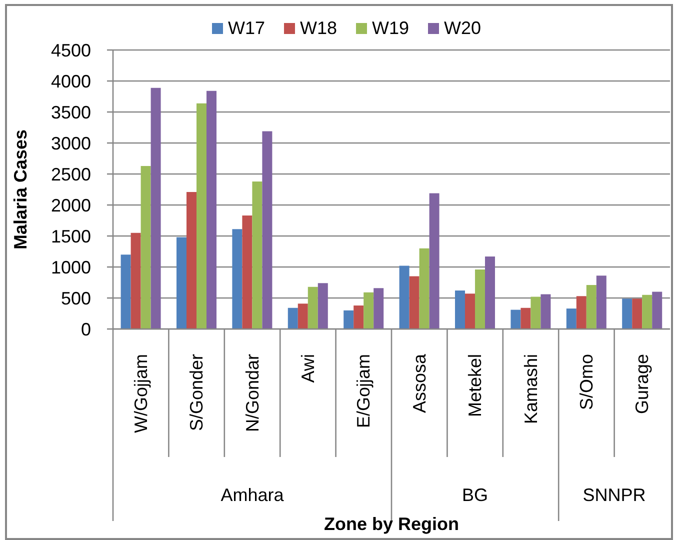 This screenshot has height=540, width=675. What do you see at coordinates (70, 50) in the screenshot?
I see `y-tick-label: 4500` at bounding box center [70, 50].